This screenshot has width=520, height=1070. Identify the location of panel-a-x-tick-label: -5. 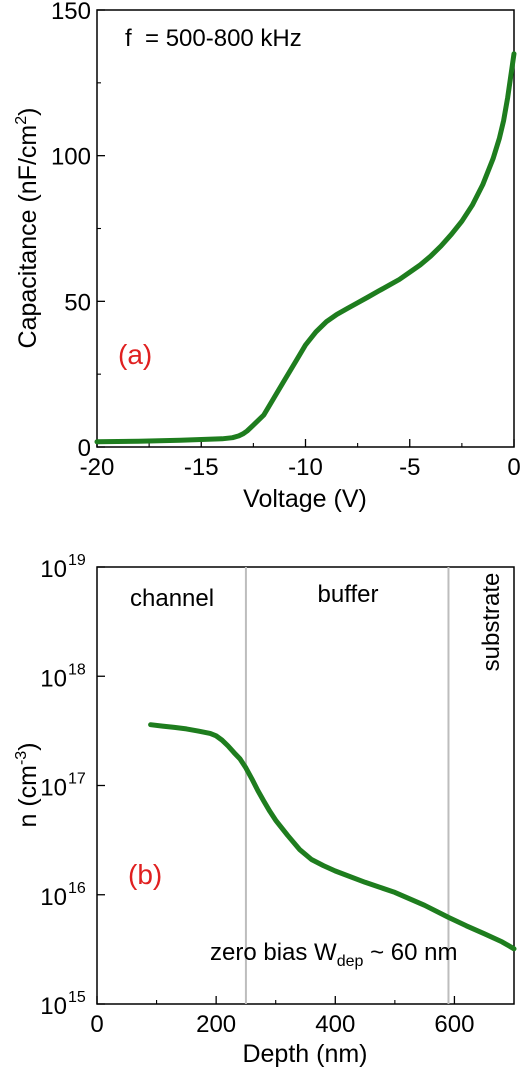
(409, 467).